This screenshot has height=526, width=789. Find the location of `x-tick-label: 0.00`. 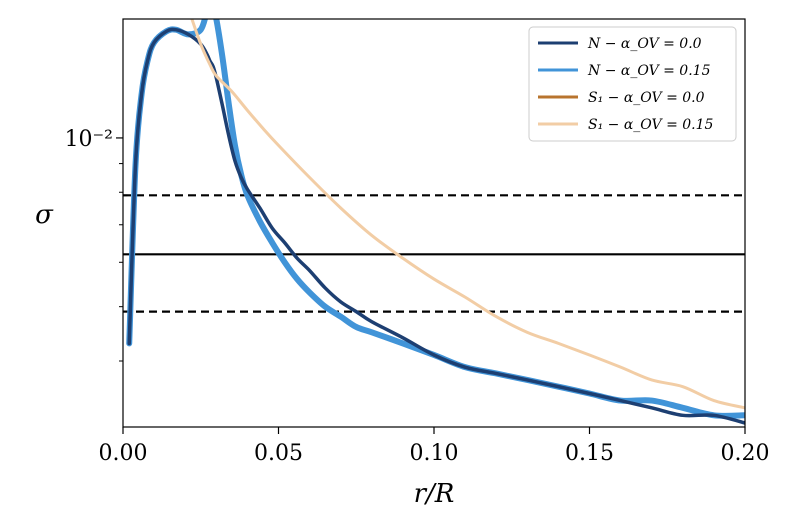

x-tick-label: 0.00 is located at coordinates (123, 453).